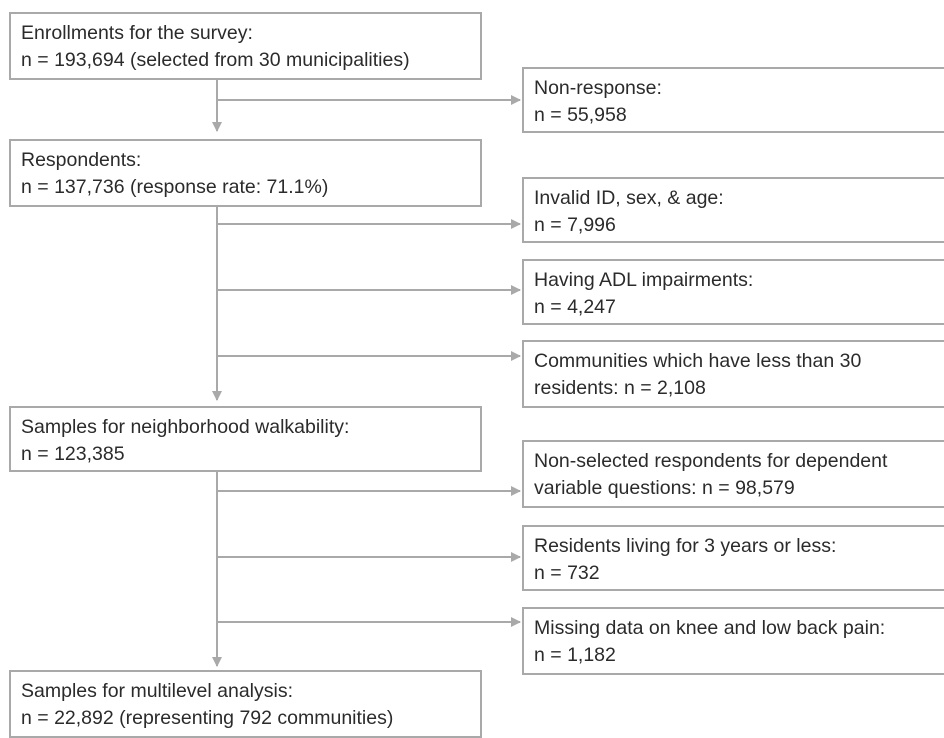 This screenshot has width=944, height=738. Describe the element at coordinates (664, 488) in the screenshot. I see `exclusion-count: variable questions: n = 98,579` at that location.